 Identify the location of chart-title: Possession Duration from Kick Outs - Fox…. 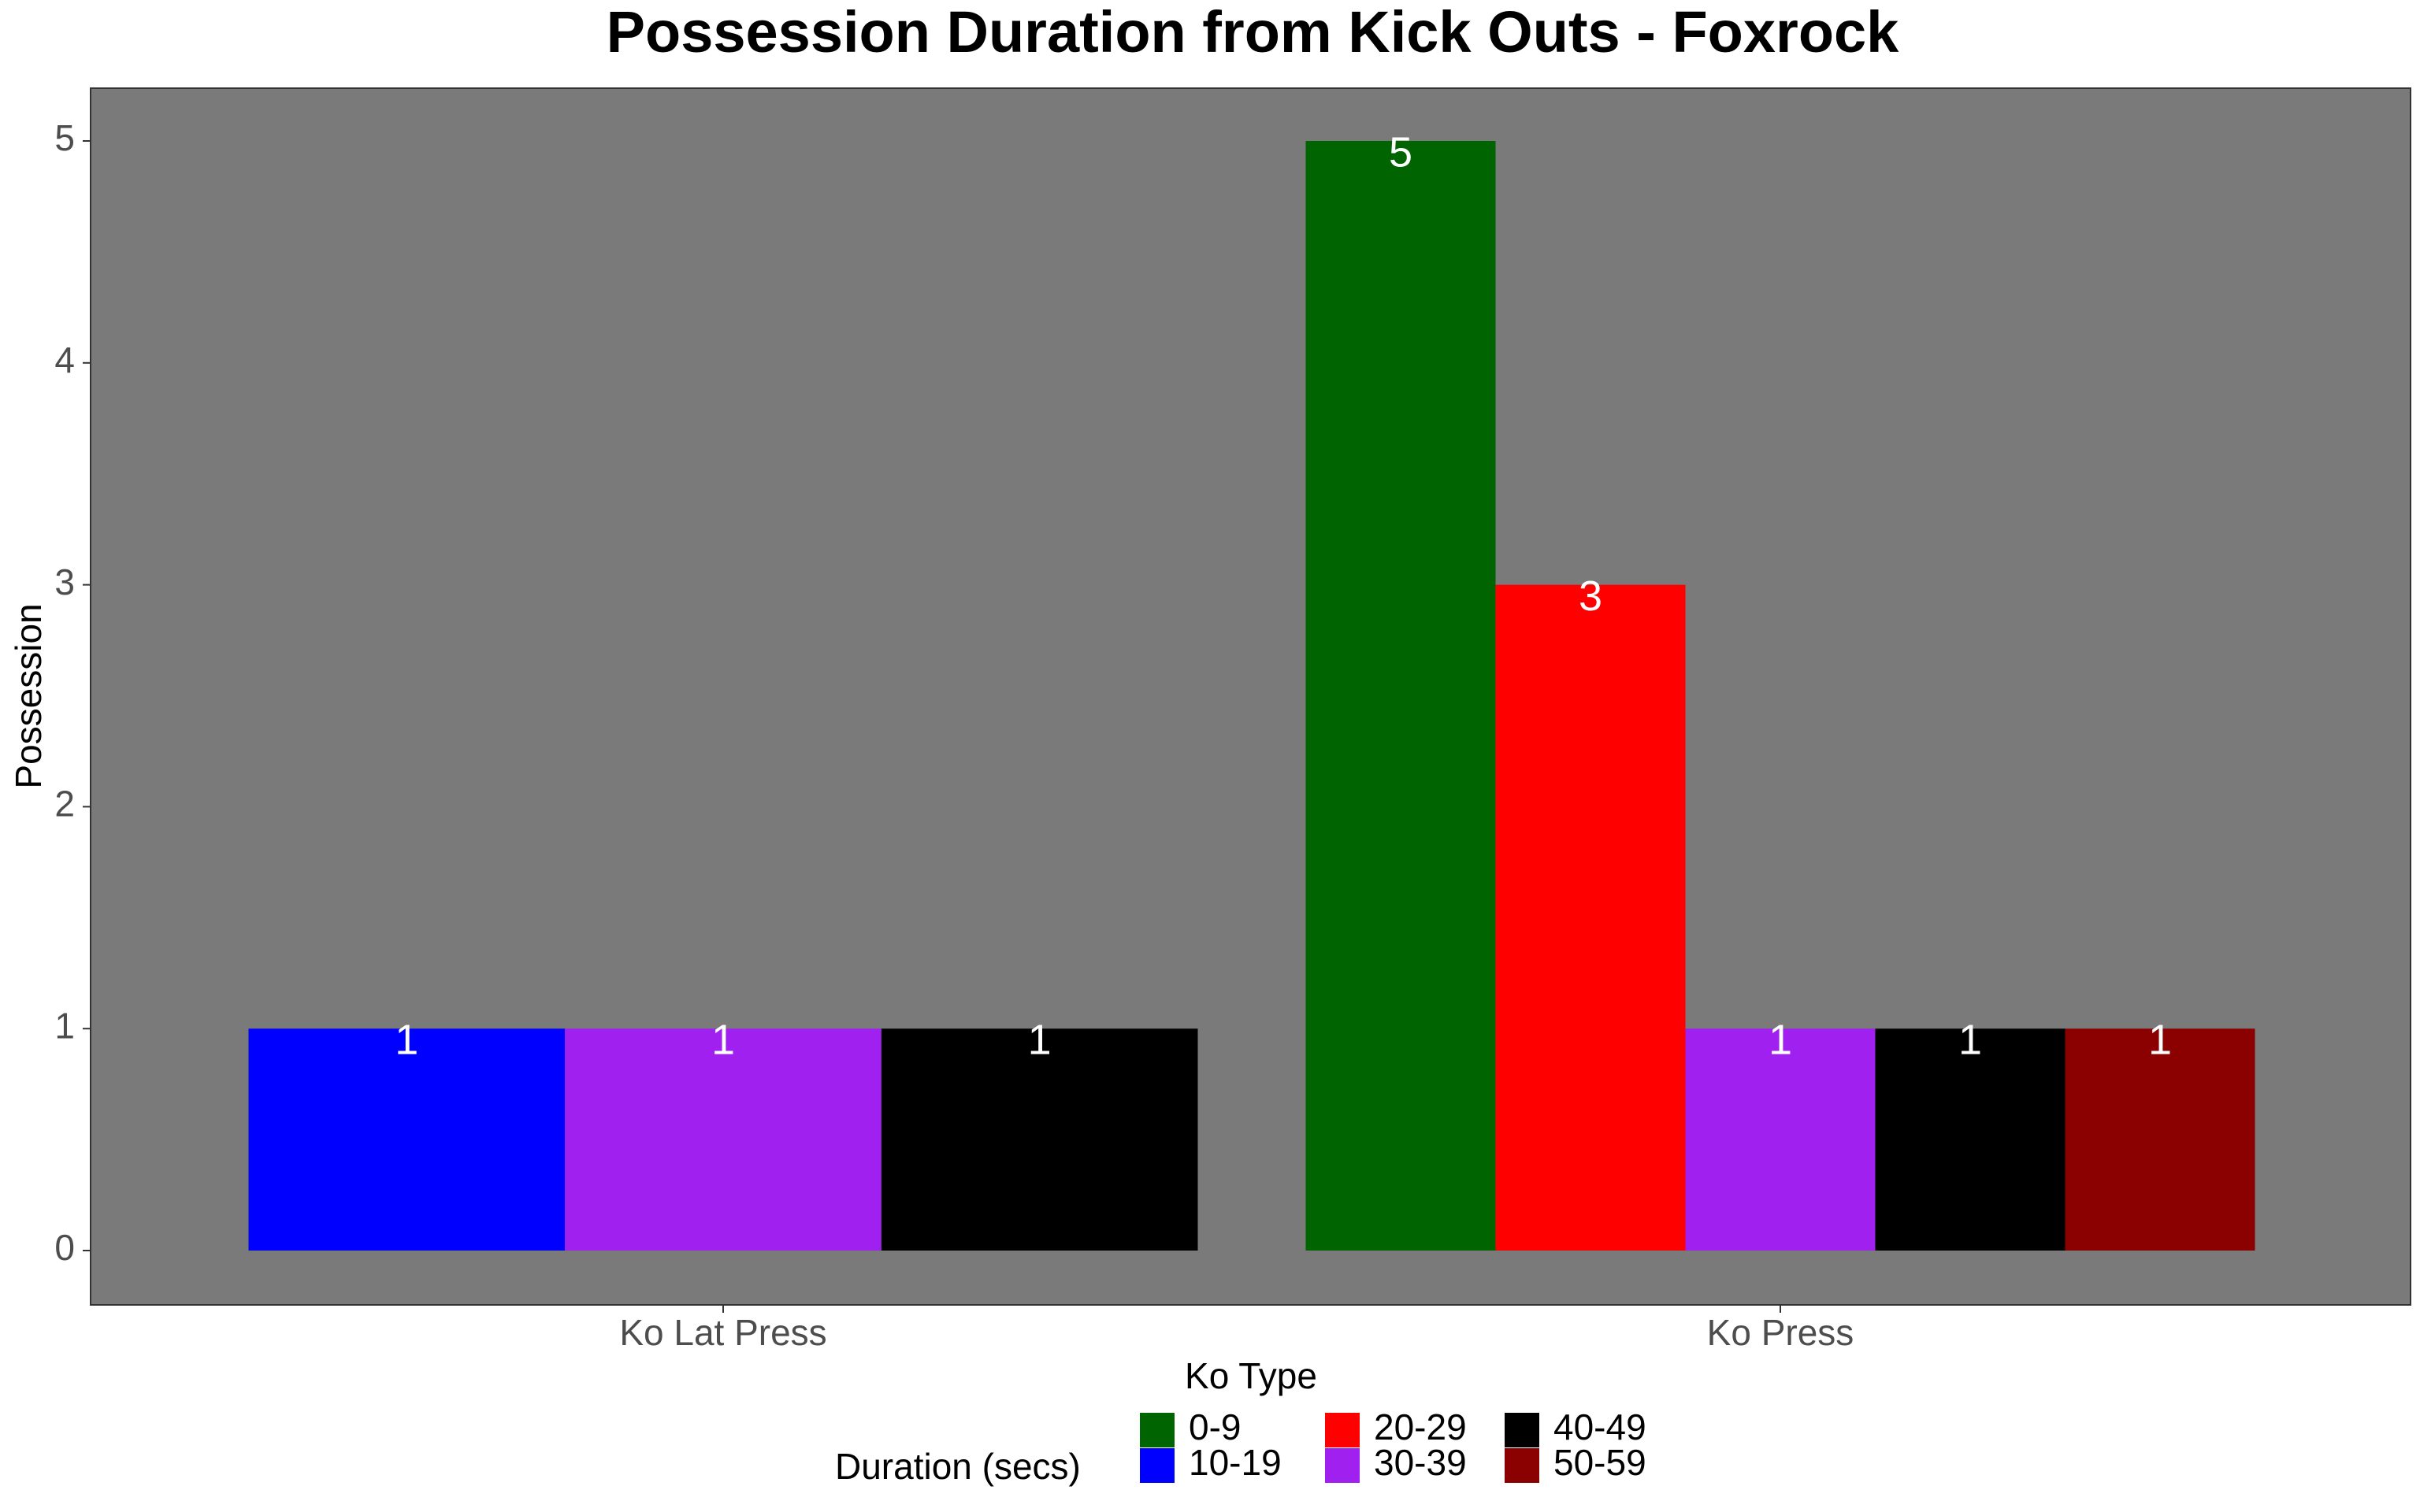
(1253, 32).